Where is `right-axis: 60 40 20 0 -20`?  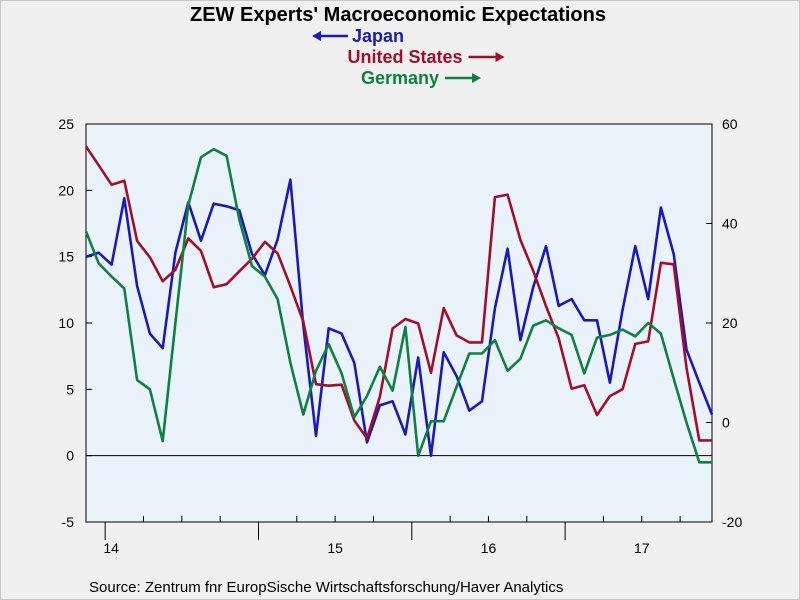 right-axis: 60 40 20 0 -20 is located at coordinates (724, 323).